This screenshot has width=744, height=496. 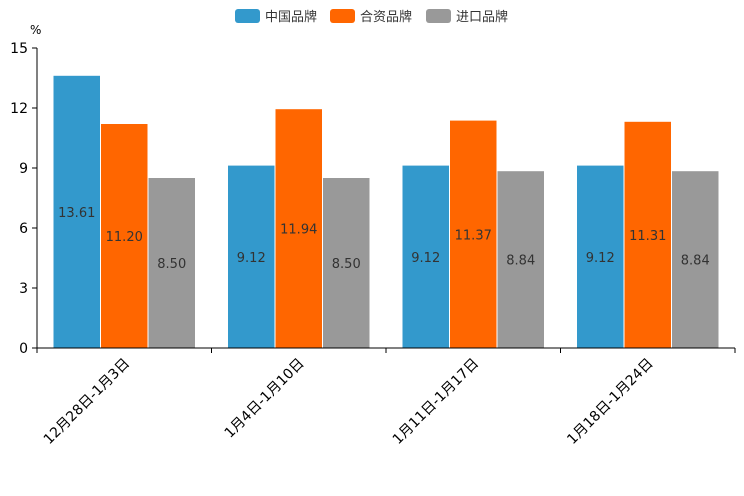 I want to click on legend: 中国品牌 合资品牌 进口品牌, so click(x=371, y=17).